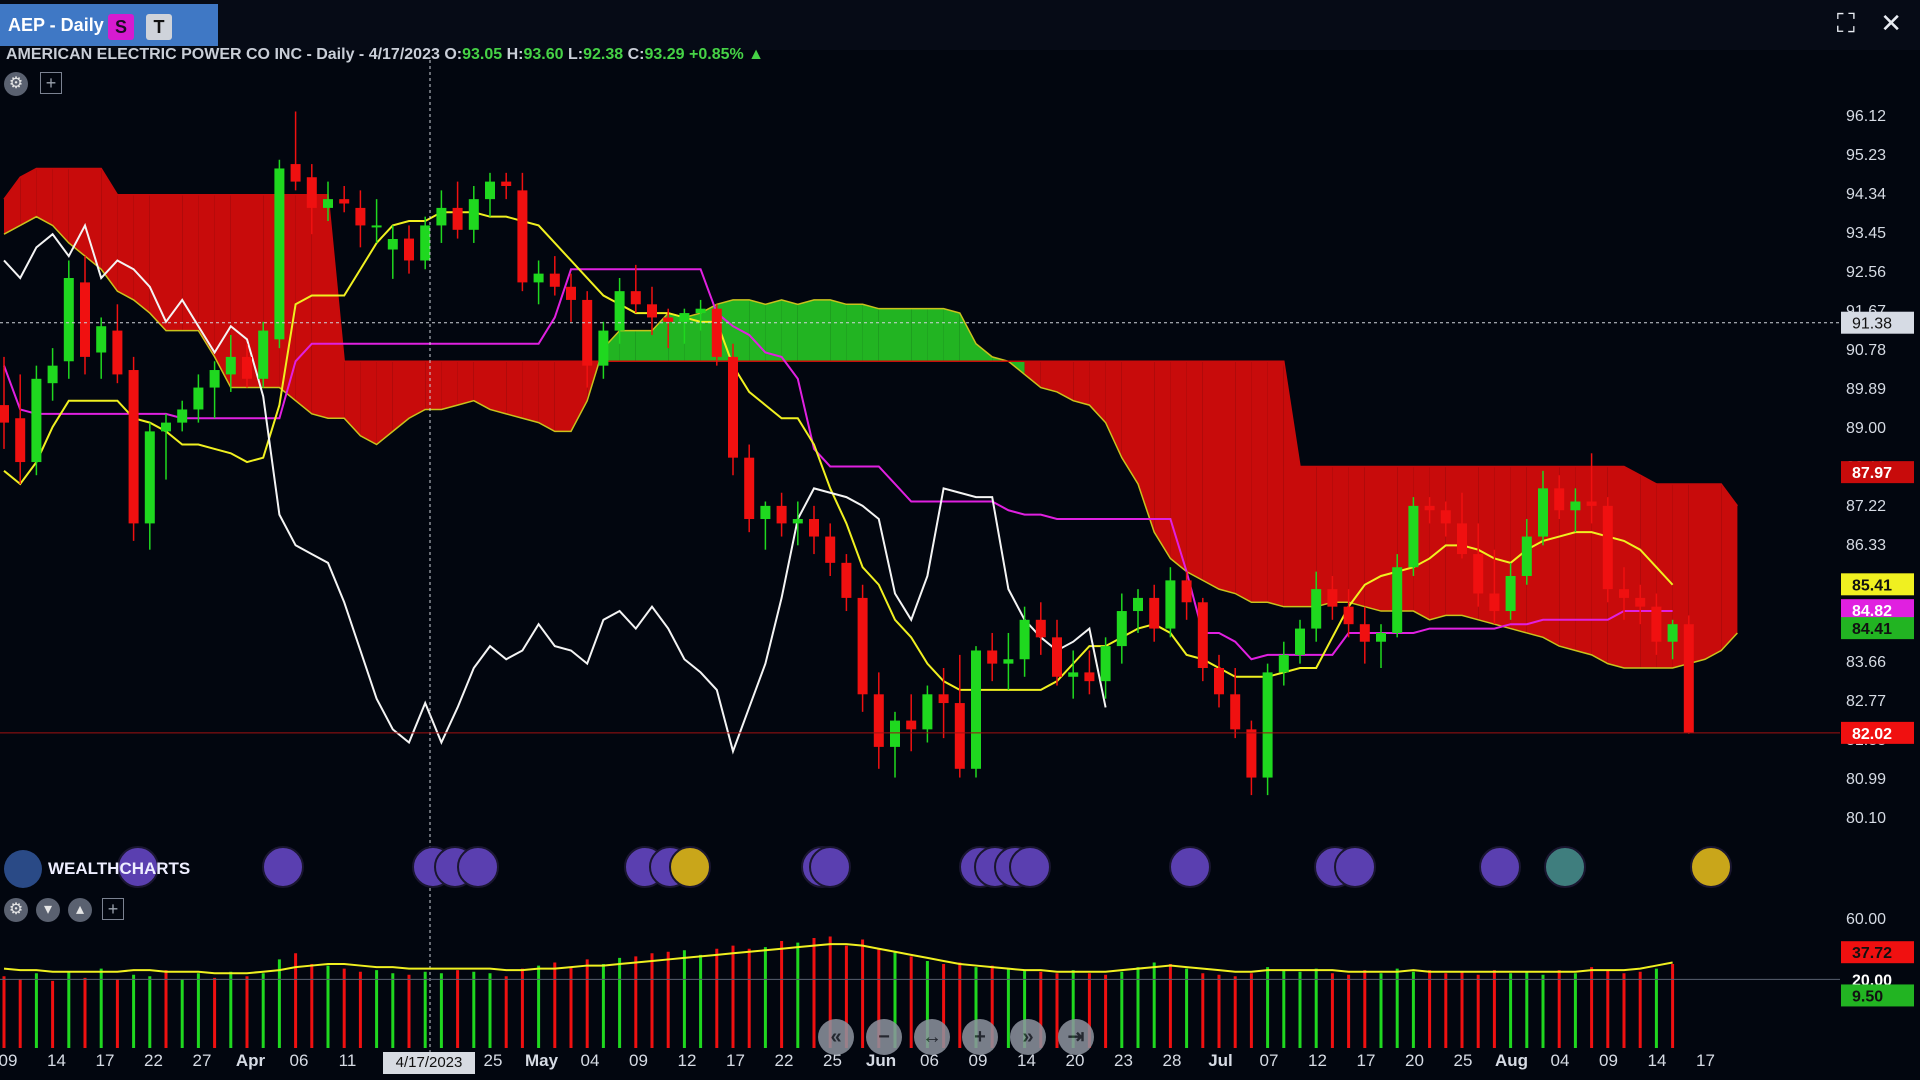 Image resolution: width=1920 pixels, height=1080 pixels. I want to click on window-title-bar: AEP - Daily S T ⛶ ✕, so click(960, 25).